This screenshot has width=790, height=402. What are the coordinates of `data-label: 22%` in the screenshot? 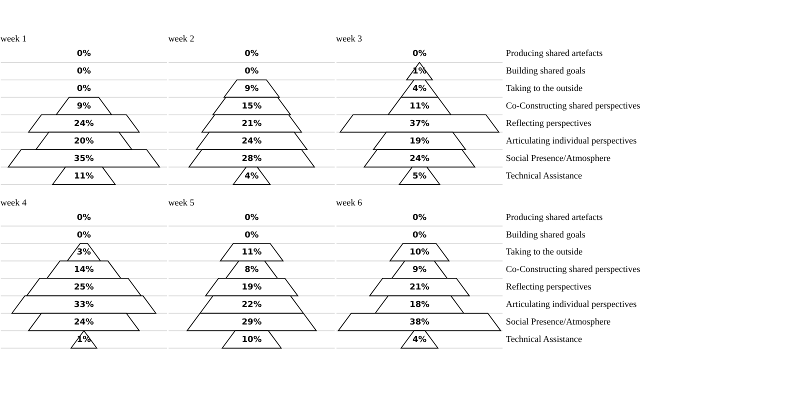 It's located at (252, 304).